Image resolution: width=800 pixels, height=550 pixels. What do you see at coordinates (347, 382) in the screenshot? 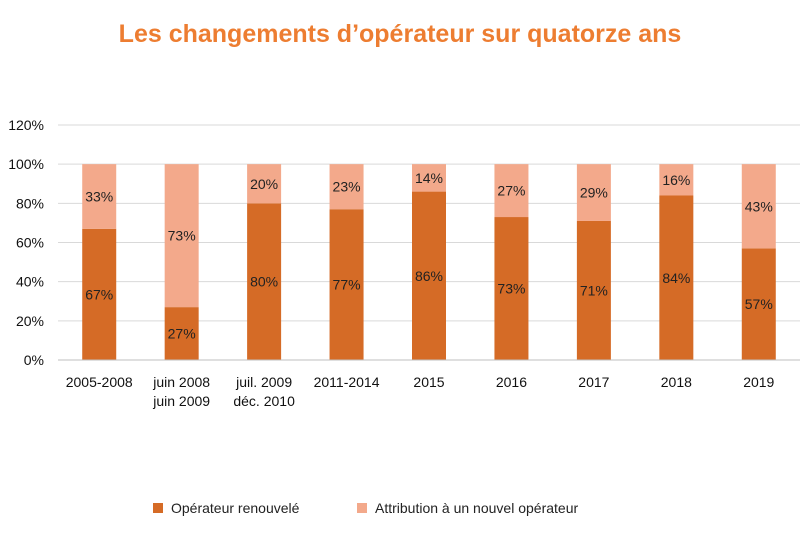
I see `x-category-label: 2011-2014` at bounding box center [347, 382].